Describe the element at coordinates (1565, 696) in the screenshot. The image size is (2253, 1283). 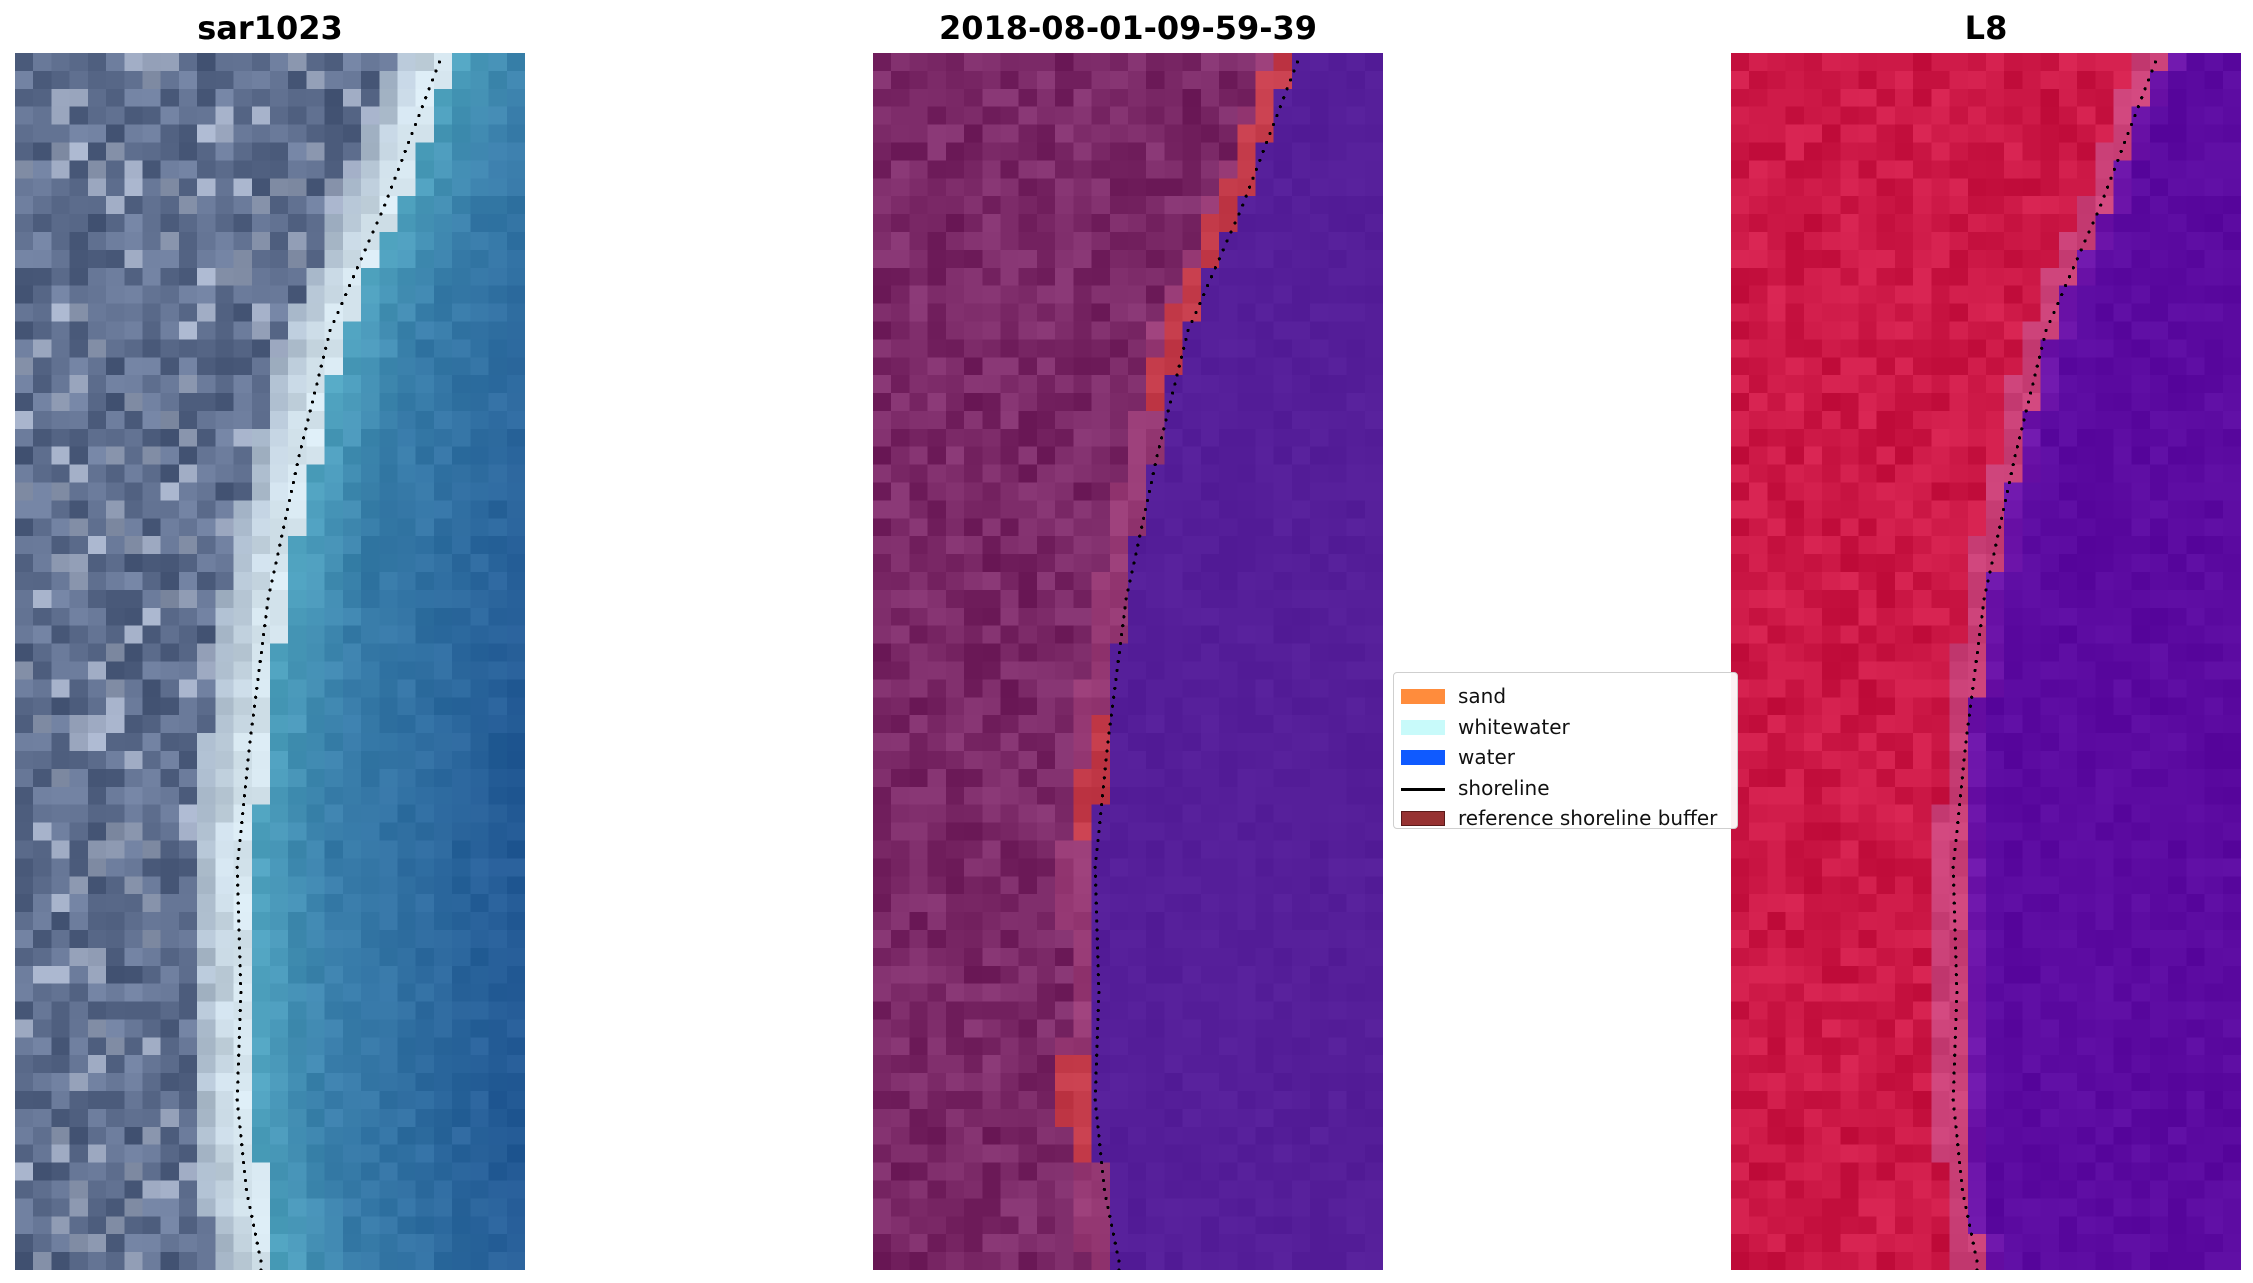
I see `legend-item-sand: sand` at that location.